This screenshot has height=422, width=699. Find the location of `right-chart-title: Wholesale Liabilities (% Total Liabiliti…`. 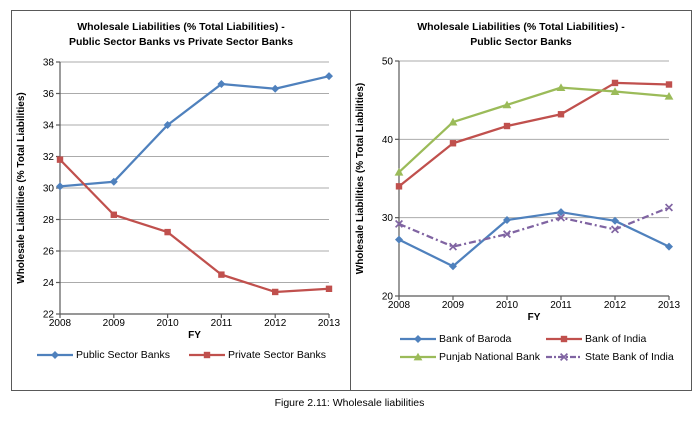

right-chart-title: Wholesale Liabilities (% Total Liabiliti… is located at coordinates (521, 35).